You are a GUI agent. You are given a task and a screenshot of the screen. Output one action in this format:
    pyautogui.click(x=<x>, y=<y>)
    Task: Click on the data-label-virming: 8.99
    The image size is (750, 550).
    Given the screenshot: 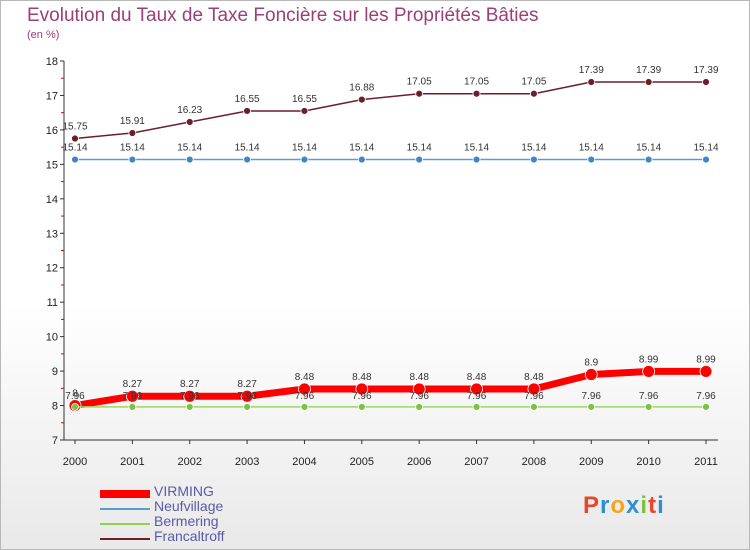 What is the action you would take?
    pyautogui.click(x=649, y=359)
    